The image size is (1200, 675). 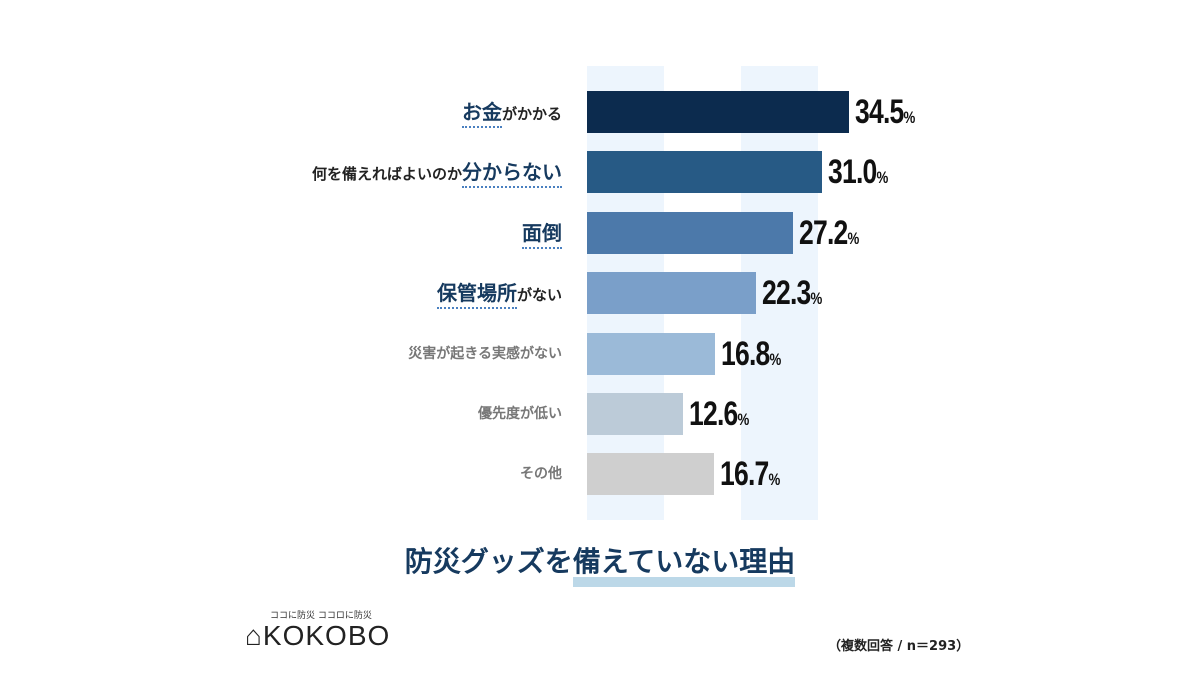 I want to click on category-label: お金がかかる, so click(x=511, y=112).